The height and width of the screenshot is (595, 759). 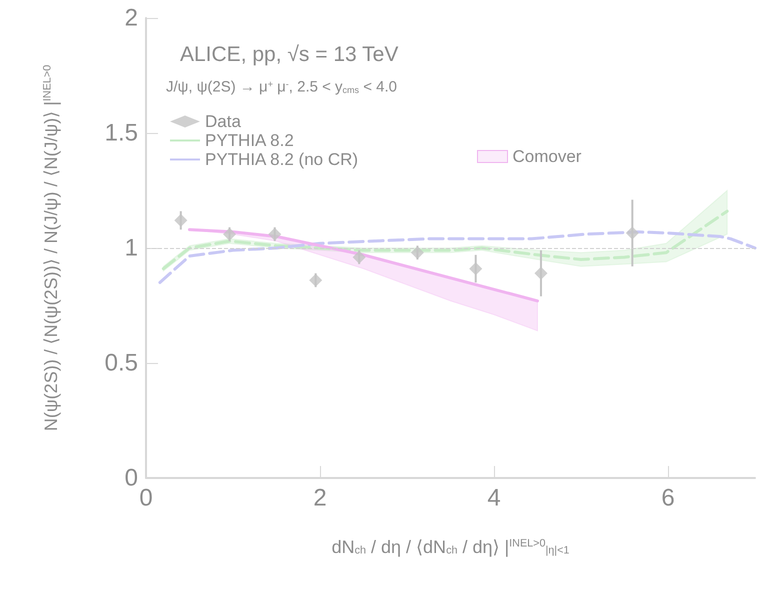 What do you see at coordinates (249, 140) in the screenshot?
I see `legend-label: PYTHIA 8.2` at bounding box center [249, 140].